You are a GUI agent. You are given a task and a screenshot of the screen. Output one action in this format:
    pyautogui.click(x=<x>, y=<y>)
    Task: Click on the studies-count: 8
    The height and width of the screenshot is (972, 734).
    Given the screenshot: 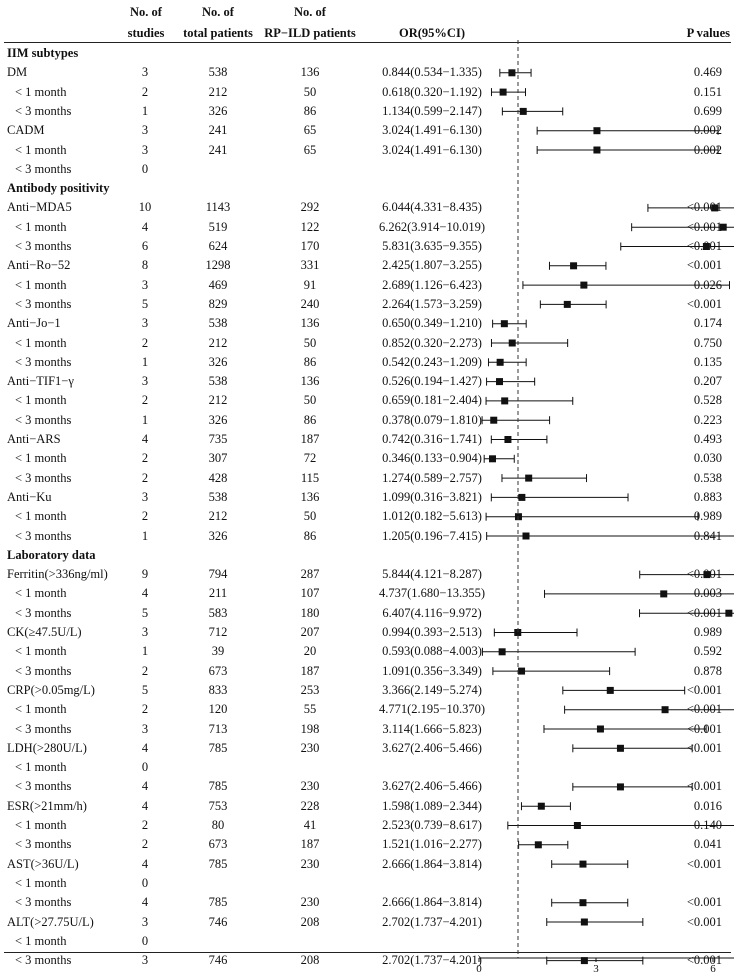 What is the action you would take?
    pyautogui.click(x=145, y=265)
    